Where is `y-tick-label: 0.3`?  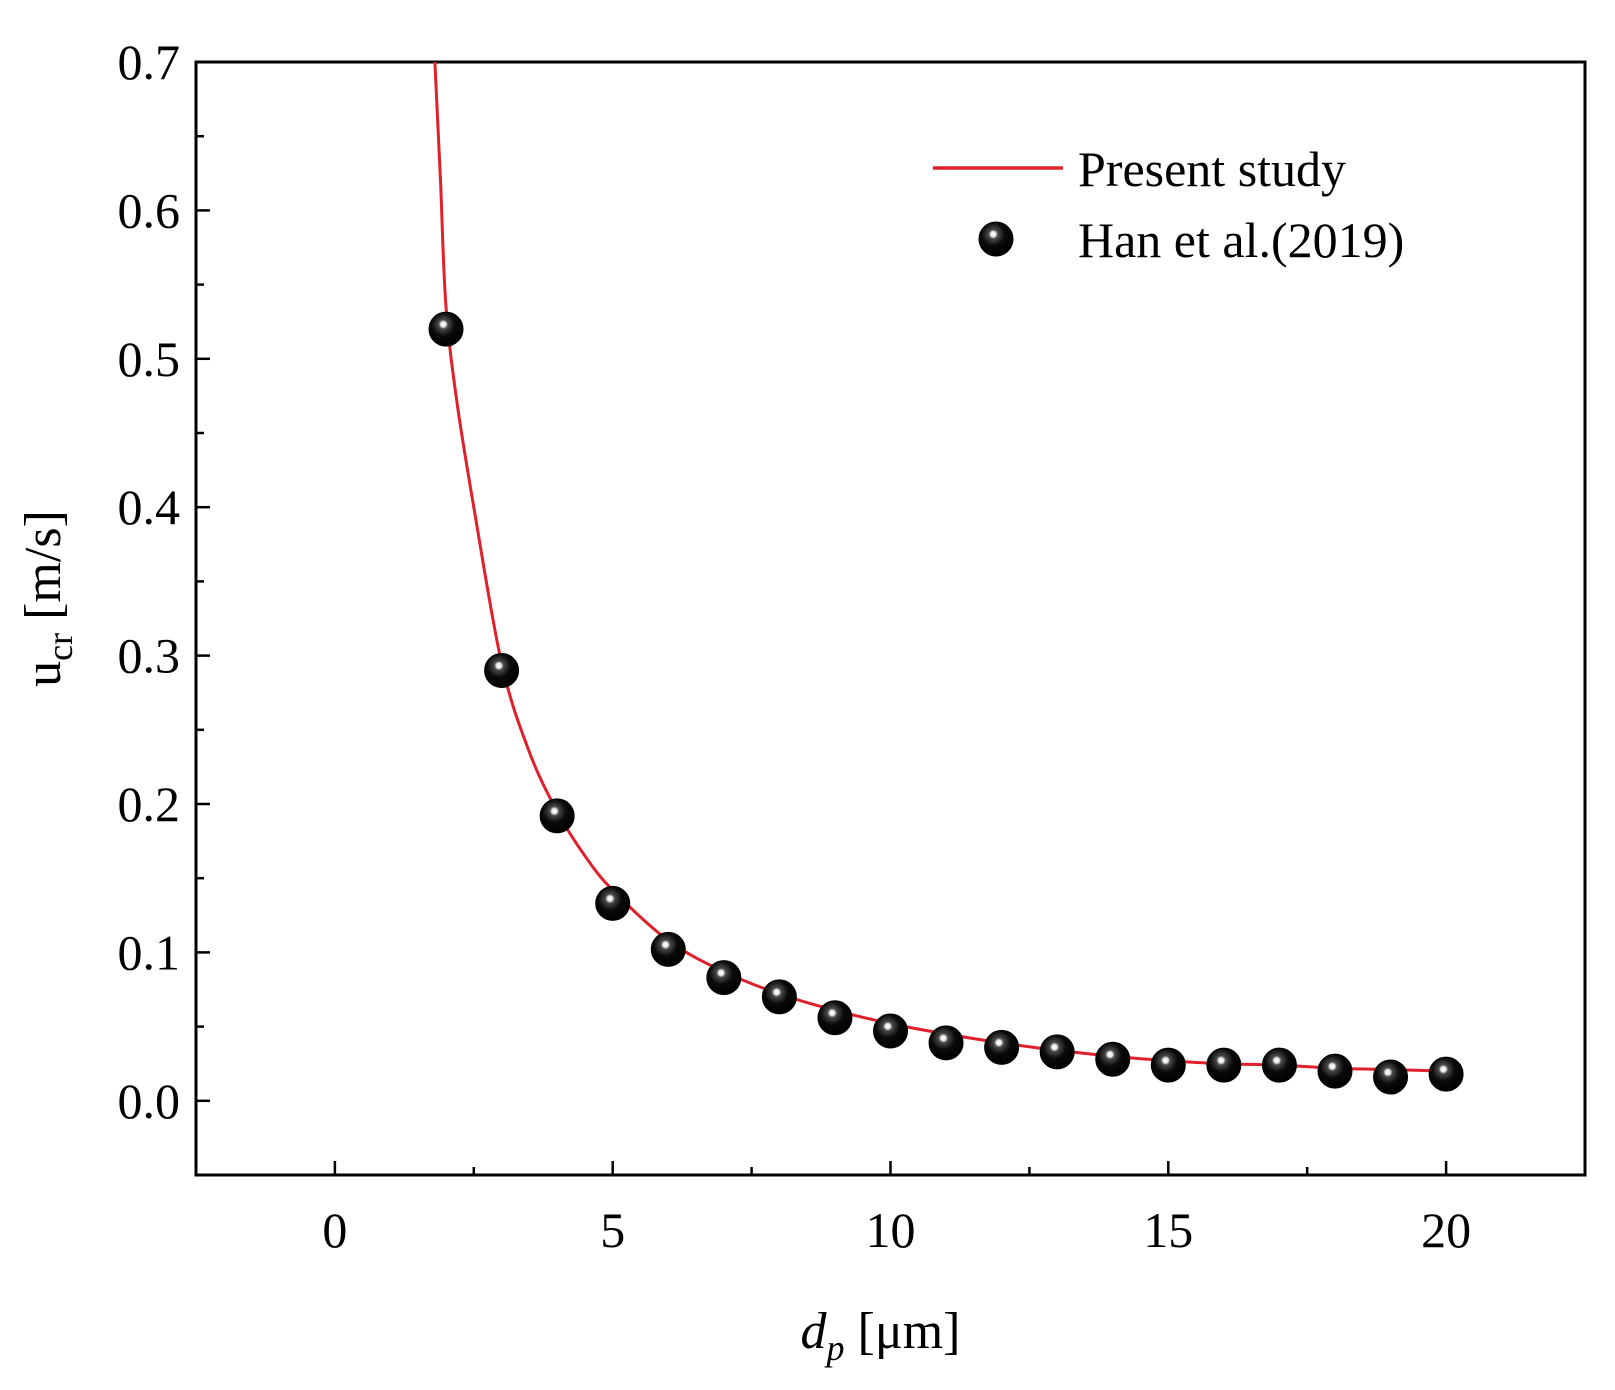
y-tick-label: 0.3 is located at coordinates (149, 656).